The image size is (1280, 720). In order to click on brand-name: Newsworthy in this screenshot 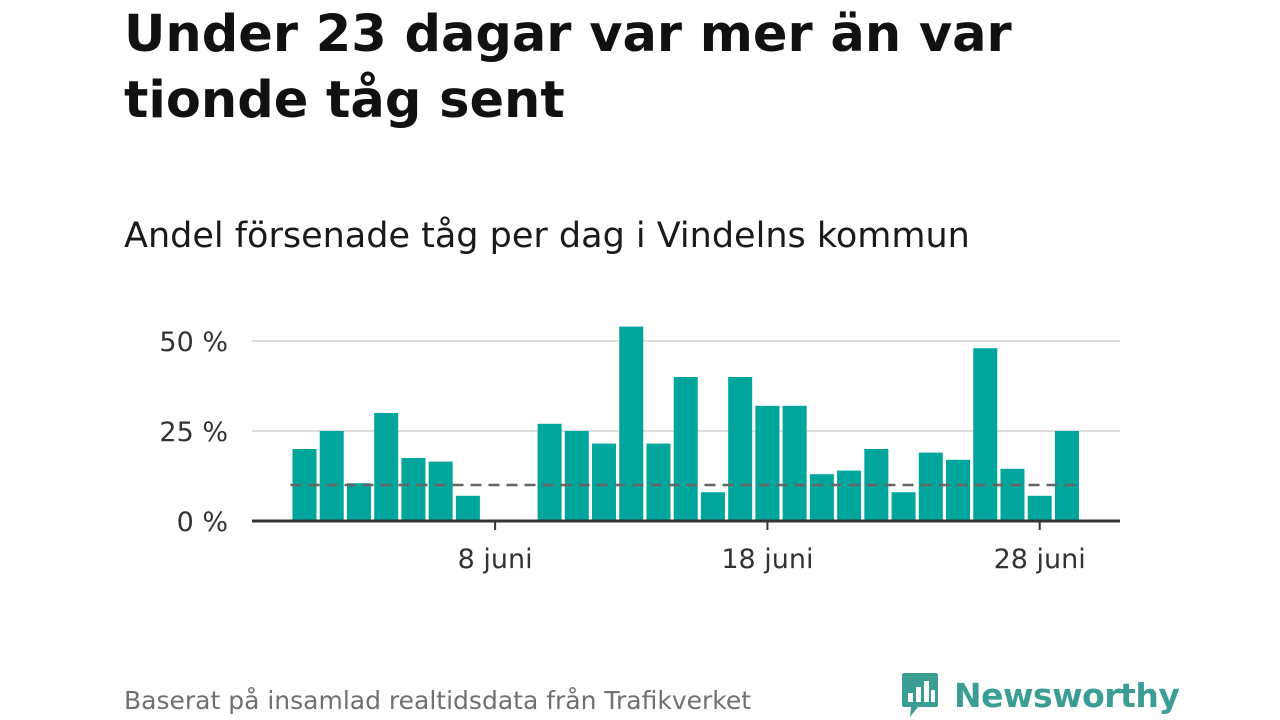, I will do `click(1067, 695)`.